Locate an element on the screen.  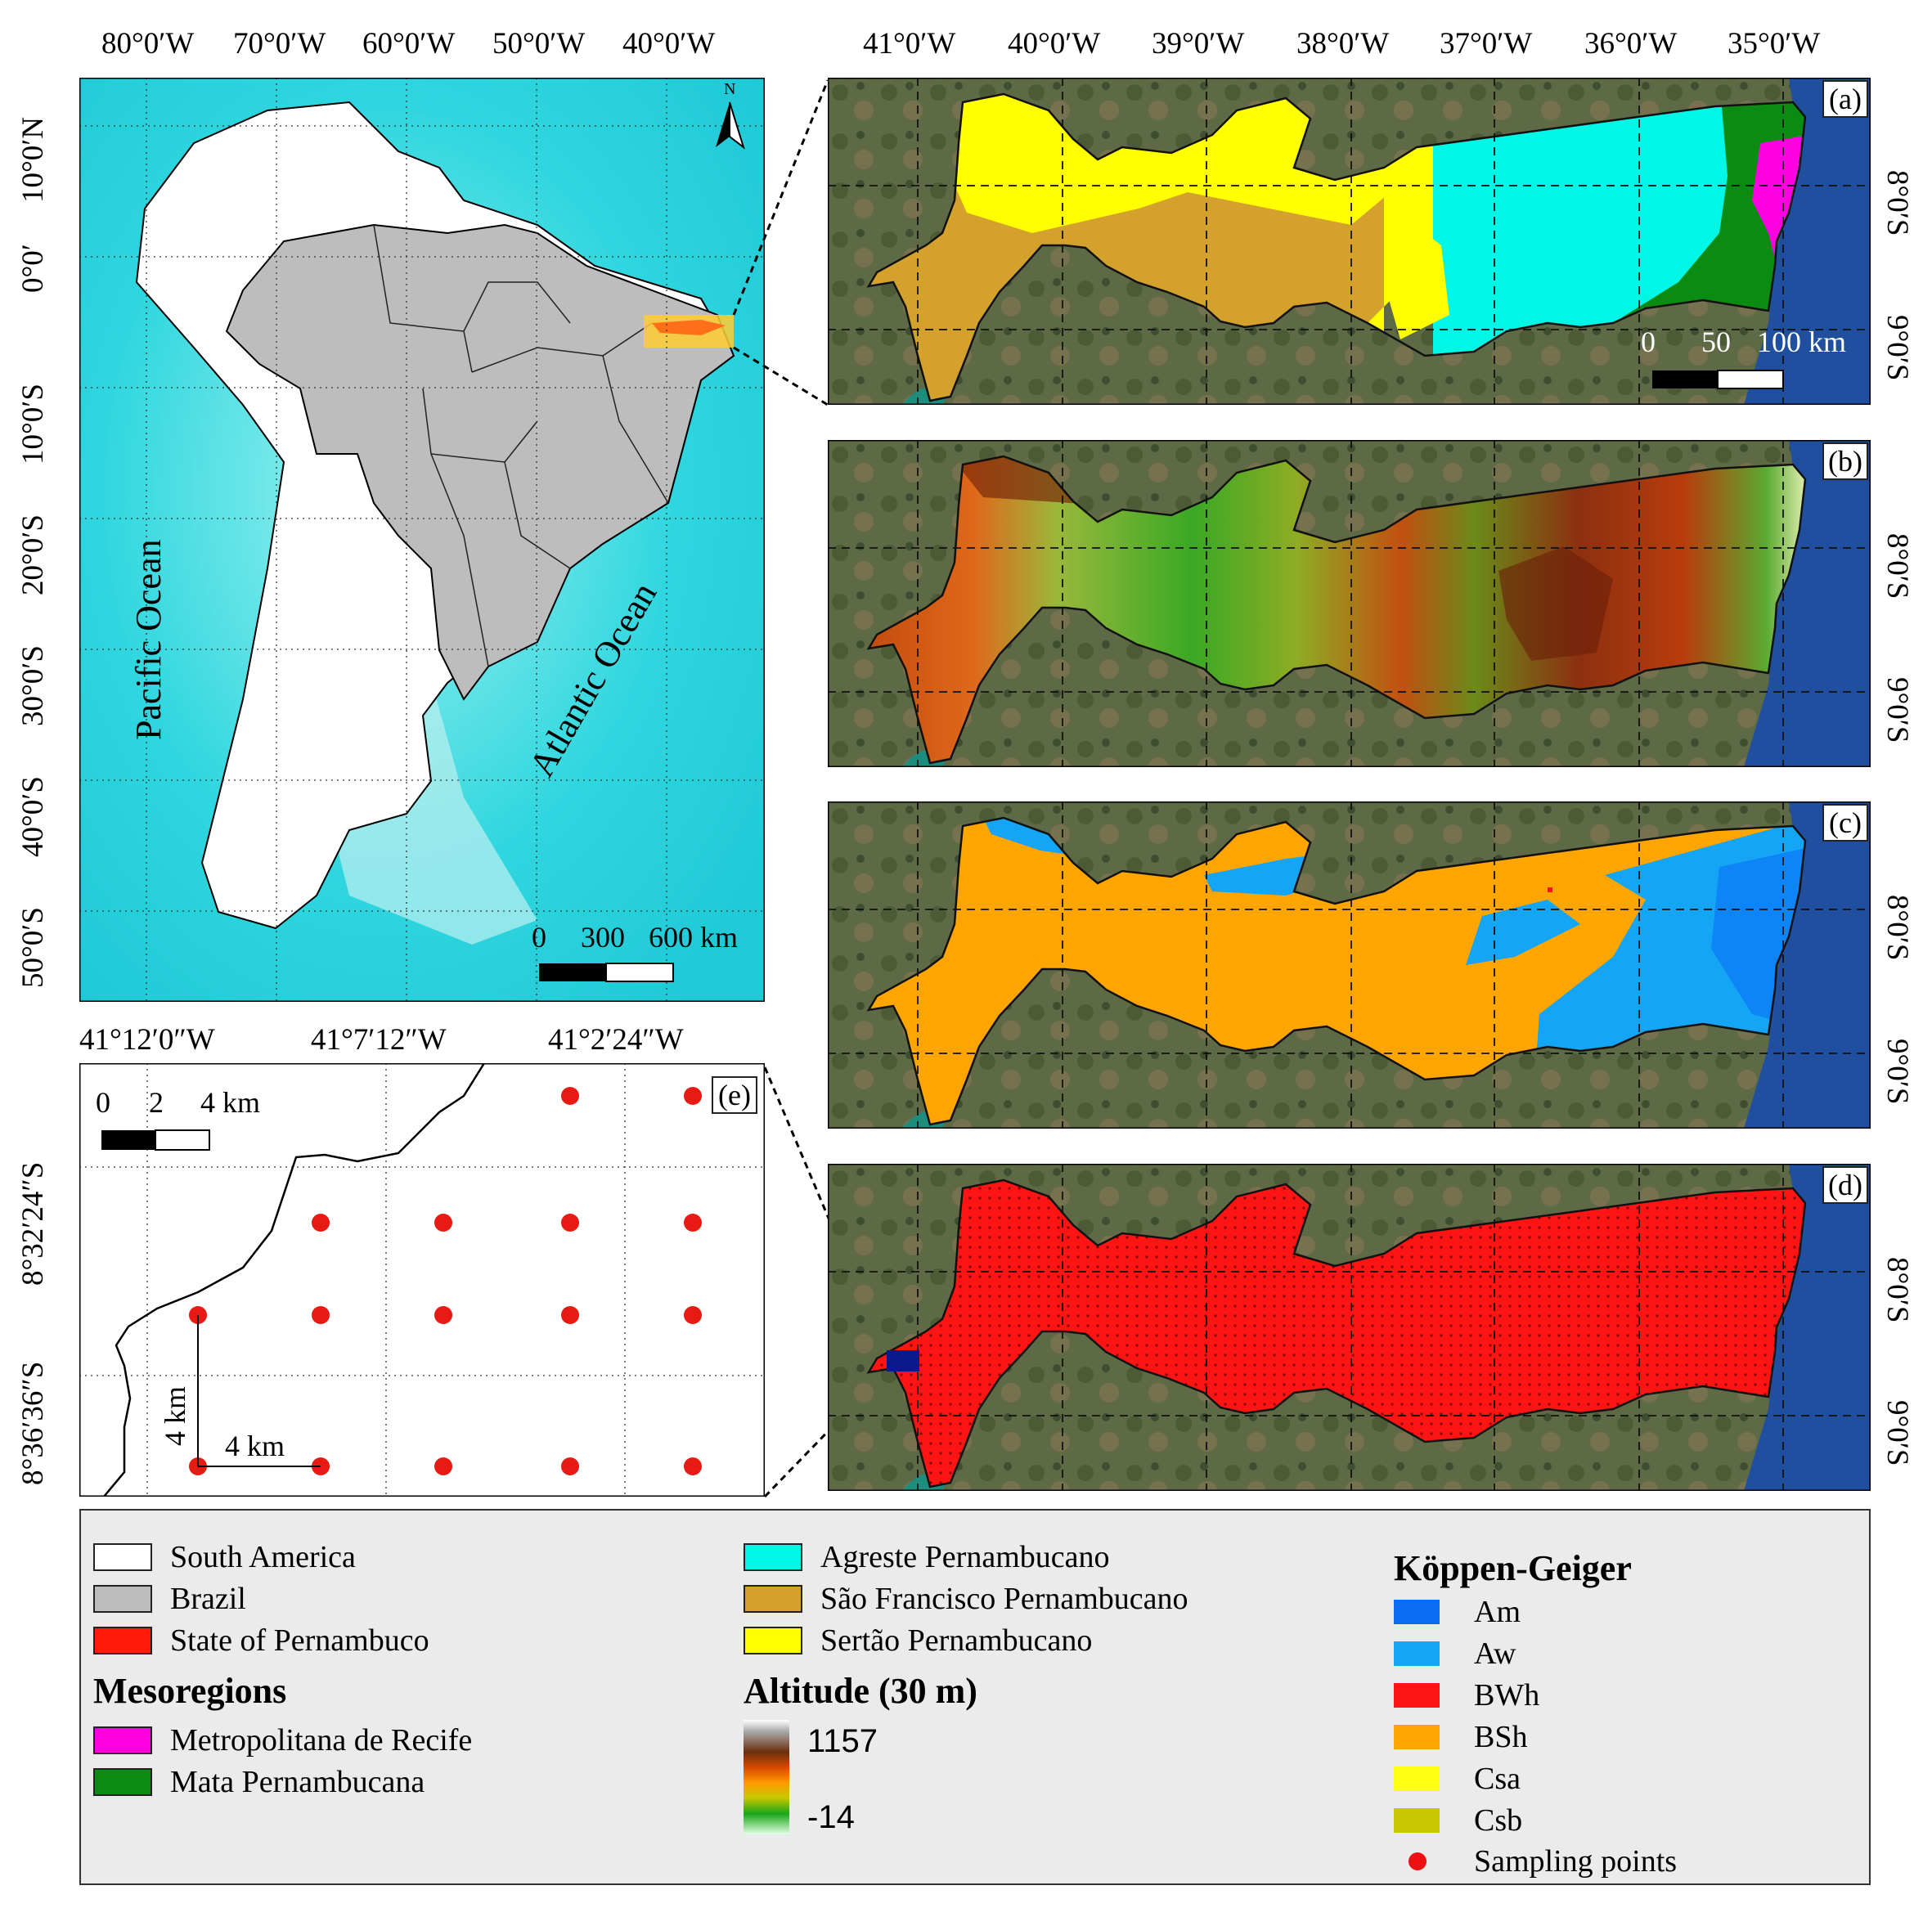
regional-scale-label: 100 km is located at coordinates (1802, 341).